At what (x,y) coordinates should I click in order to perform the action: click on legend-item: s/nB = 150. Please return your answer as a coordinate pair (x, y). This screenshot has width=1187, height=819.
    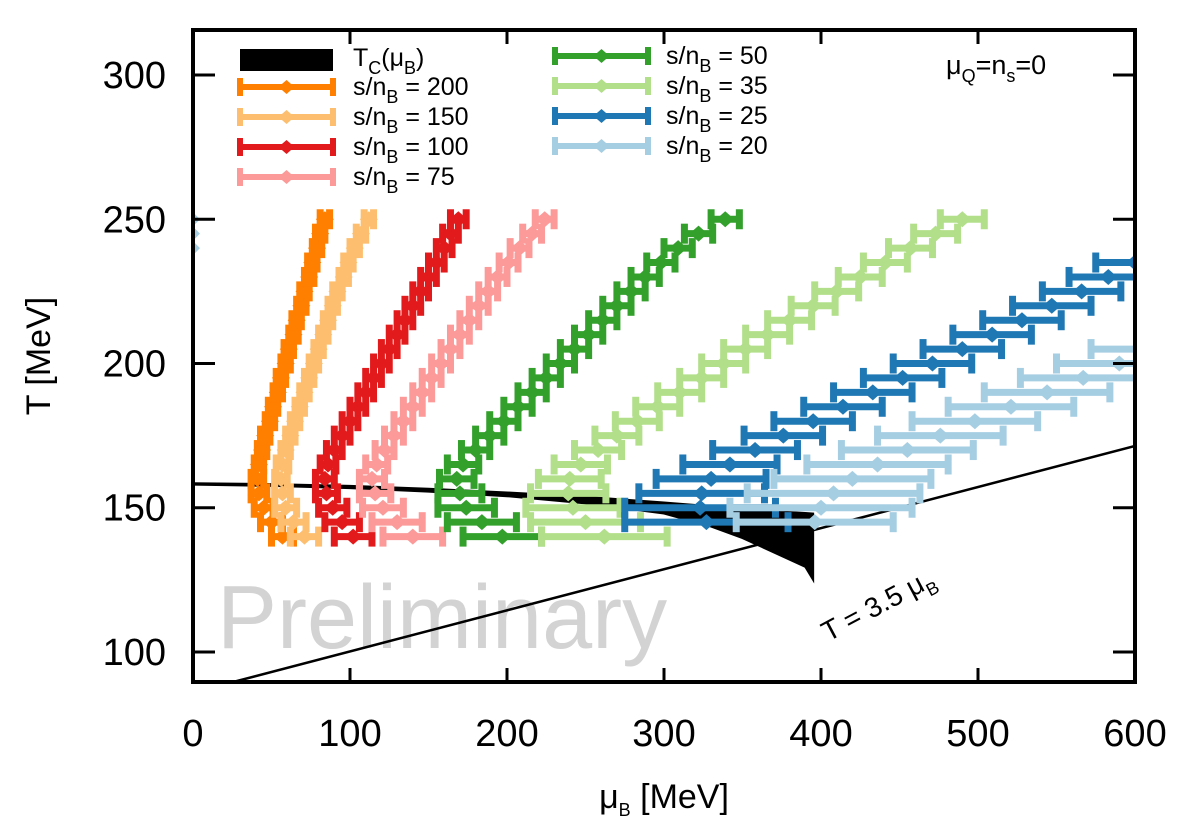
    Looking at the image, I should click on (353, 120).